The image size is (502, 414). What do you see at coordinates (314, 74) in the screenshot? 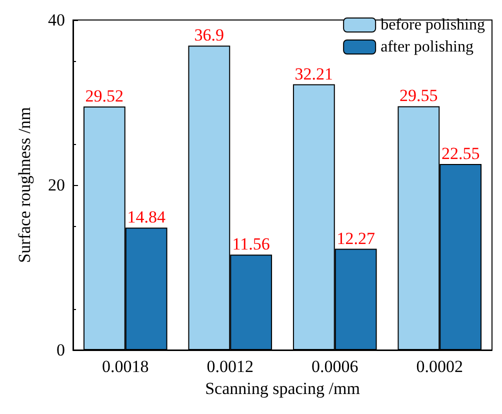
I see `data-label: 32.21` at bounding box center [314, 74].